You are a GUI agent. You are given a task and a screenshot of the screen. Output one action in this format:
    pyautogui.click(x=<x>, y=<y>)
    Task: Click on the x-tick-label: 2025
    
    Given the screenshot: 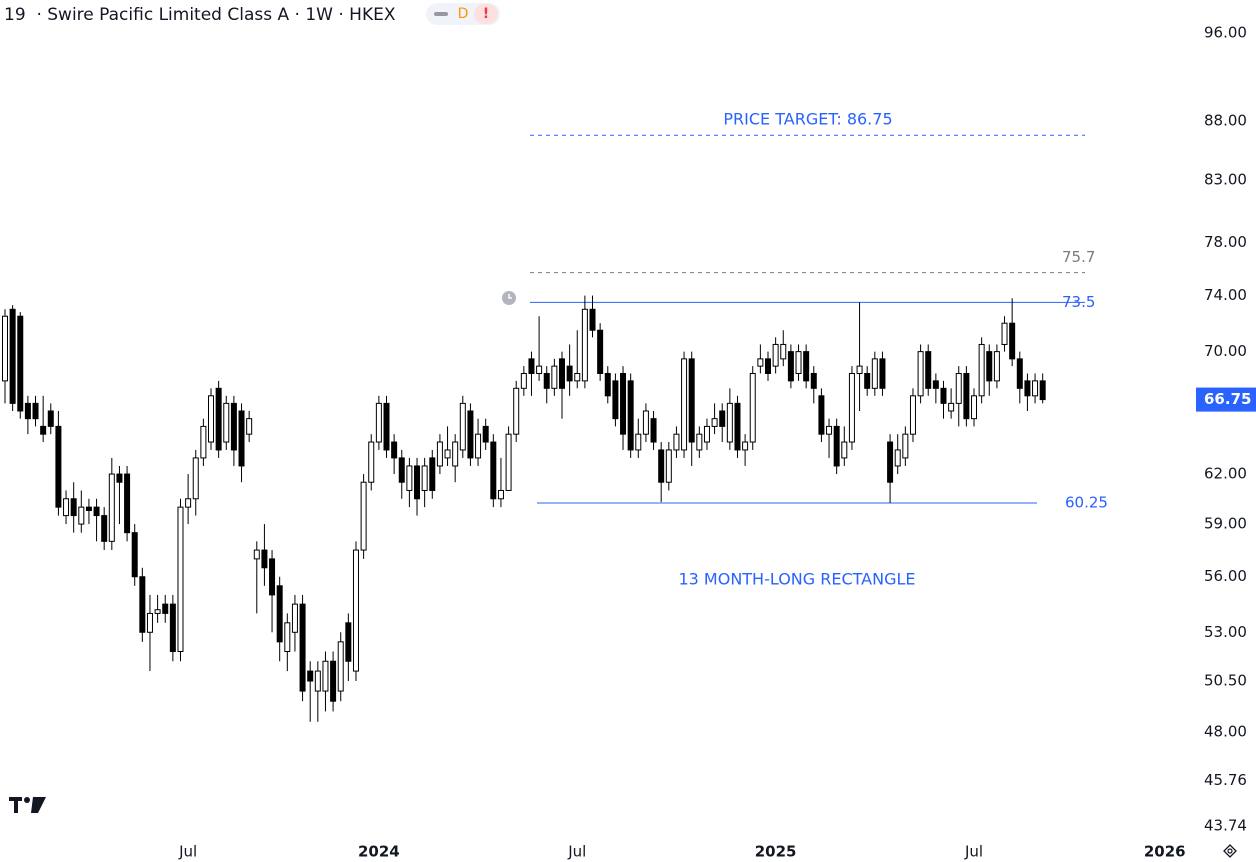 What is the action you would take?
    pyautogui.click(x=776, y=852)
    